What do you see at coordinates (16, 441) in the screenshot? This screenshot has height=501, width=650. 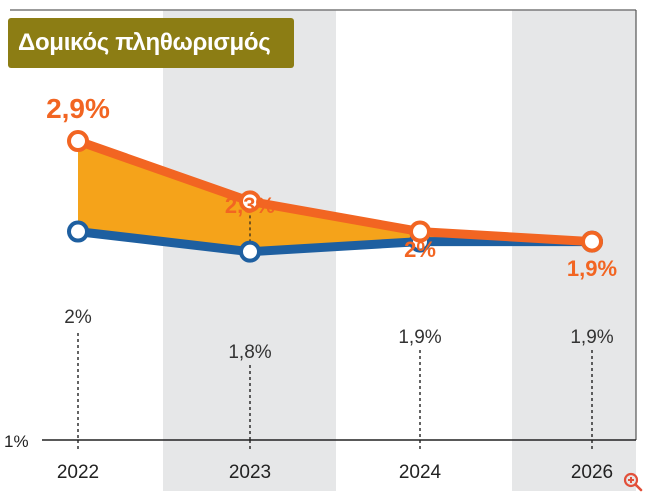 I see `y-axis-label: 1%` at bounding box center [16, 441].